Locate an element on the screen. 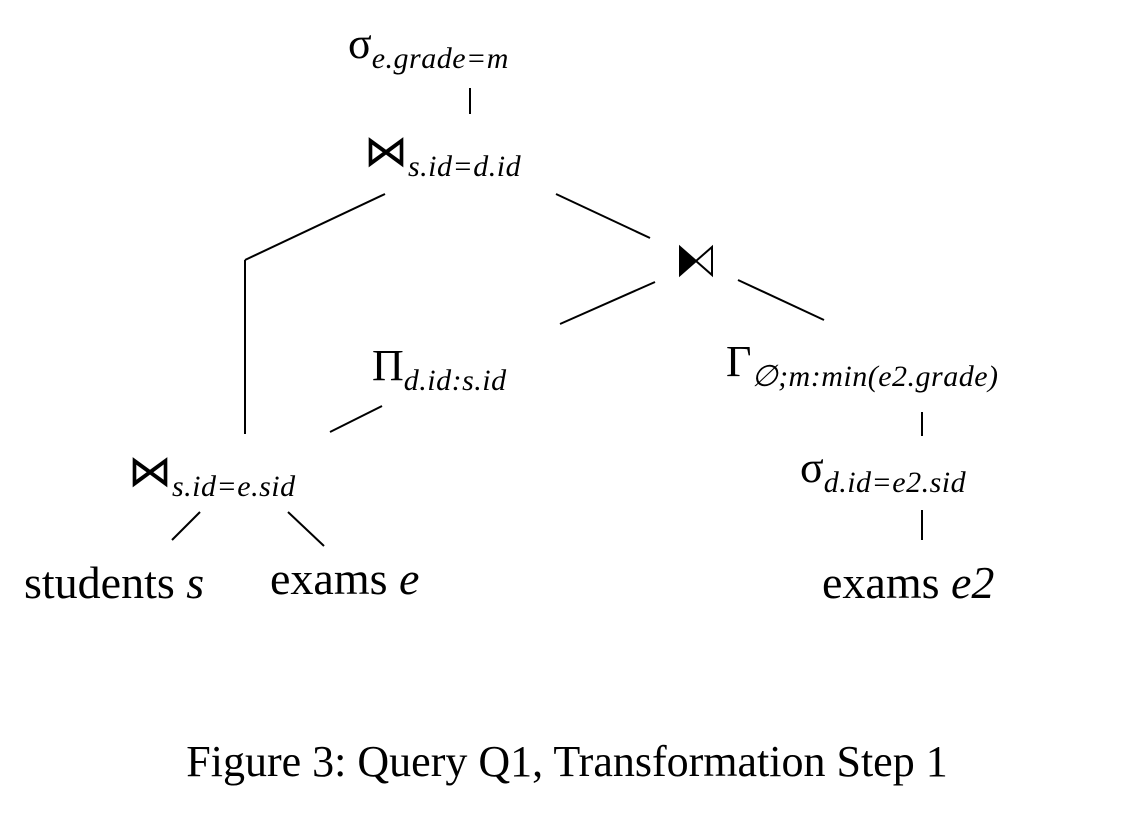 The image size is (1134, 828). edge-semijoin-to-project is located at coordinates (607, 303).